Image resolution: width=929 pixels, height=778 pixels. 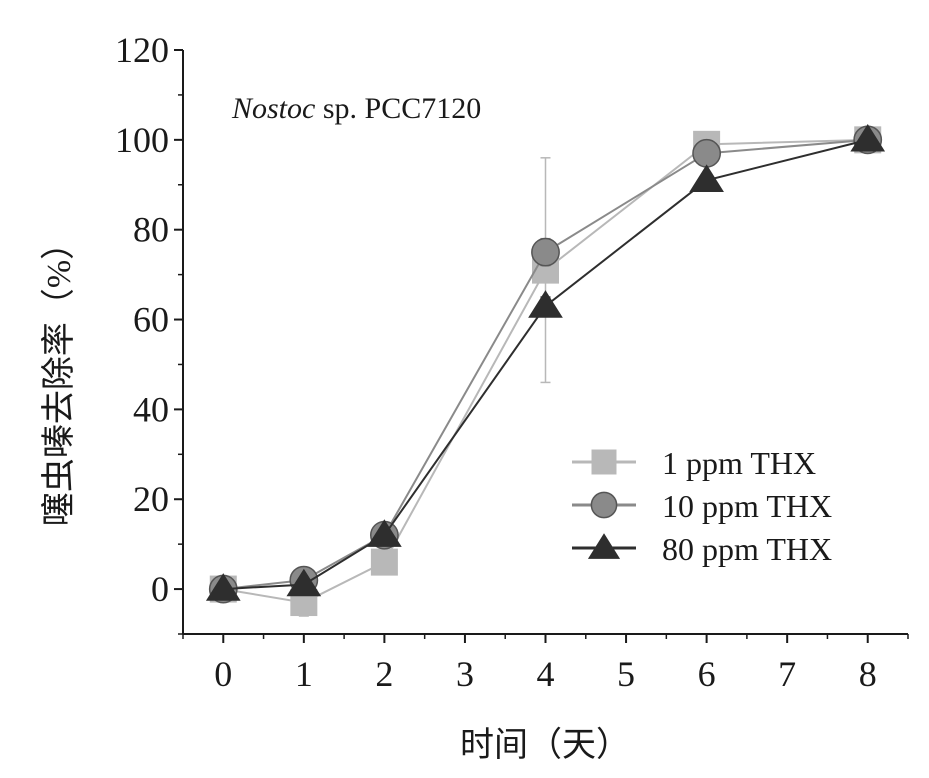 What do you see at coordinates (545, 745) in the screenshot?
I see `x-axis-label: 时间（天）` at bounding box center [545, 745].